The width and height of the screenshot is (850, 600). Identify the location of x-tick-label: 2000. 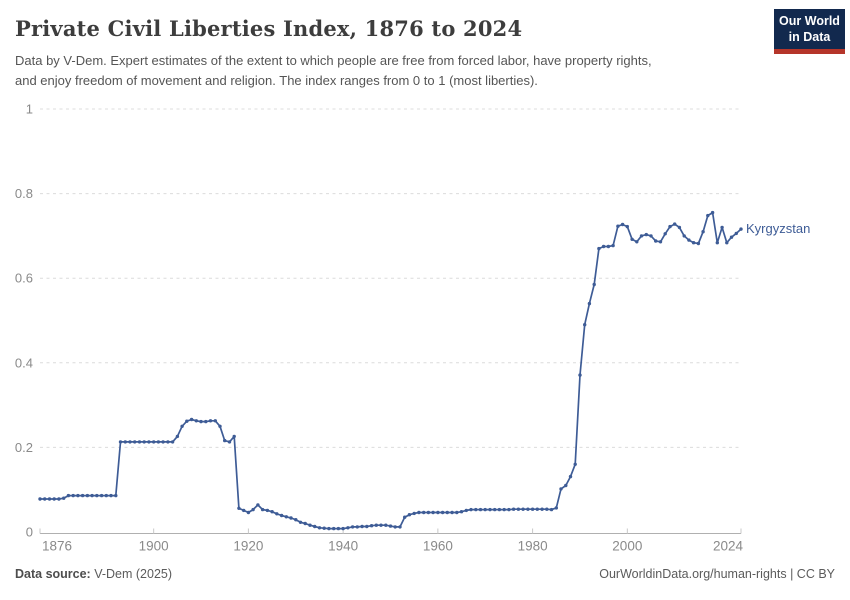
(627, 546).